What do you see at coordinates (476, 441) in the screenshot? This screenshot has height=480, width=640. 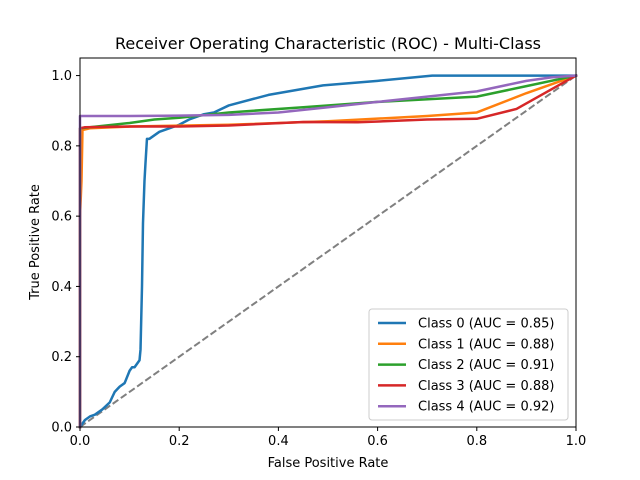 I see `x-tick-label: 0.8` at bounding box center [476, 441].